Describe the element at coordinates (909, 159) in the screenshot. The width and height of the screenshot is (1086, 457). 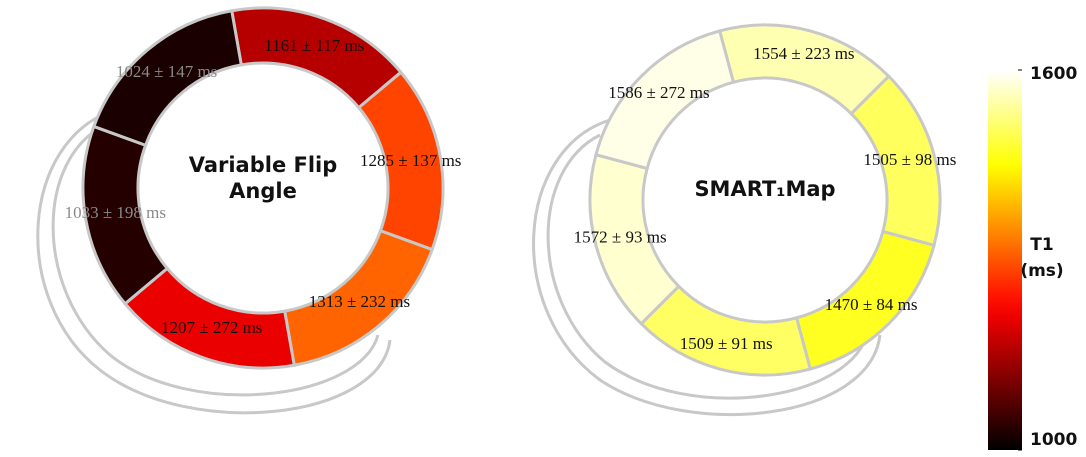
I see `segment-label: 1505 ± 98 ms` at that location.